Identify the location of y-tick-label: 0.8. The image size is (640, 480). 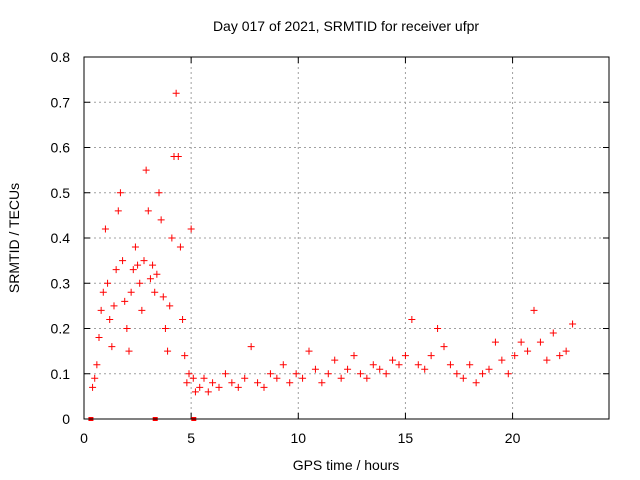
(61, 57).